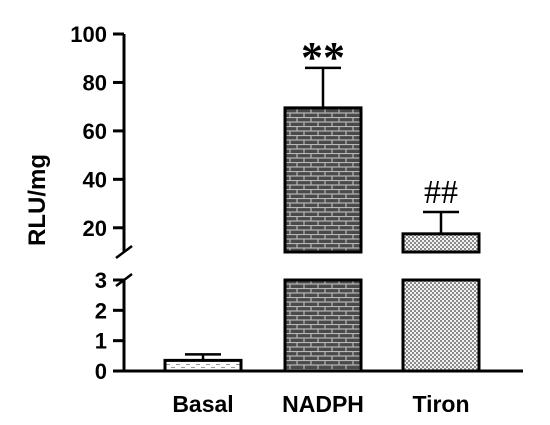  Describe the element at coordinates (101, 371) in the screenshot. I see `y-tick-label: 0` at that location.